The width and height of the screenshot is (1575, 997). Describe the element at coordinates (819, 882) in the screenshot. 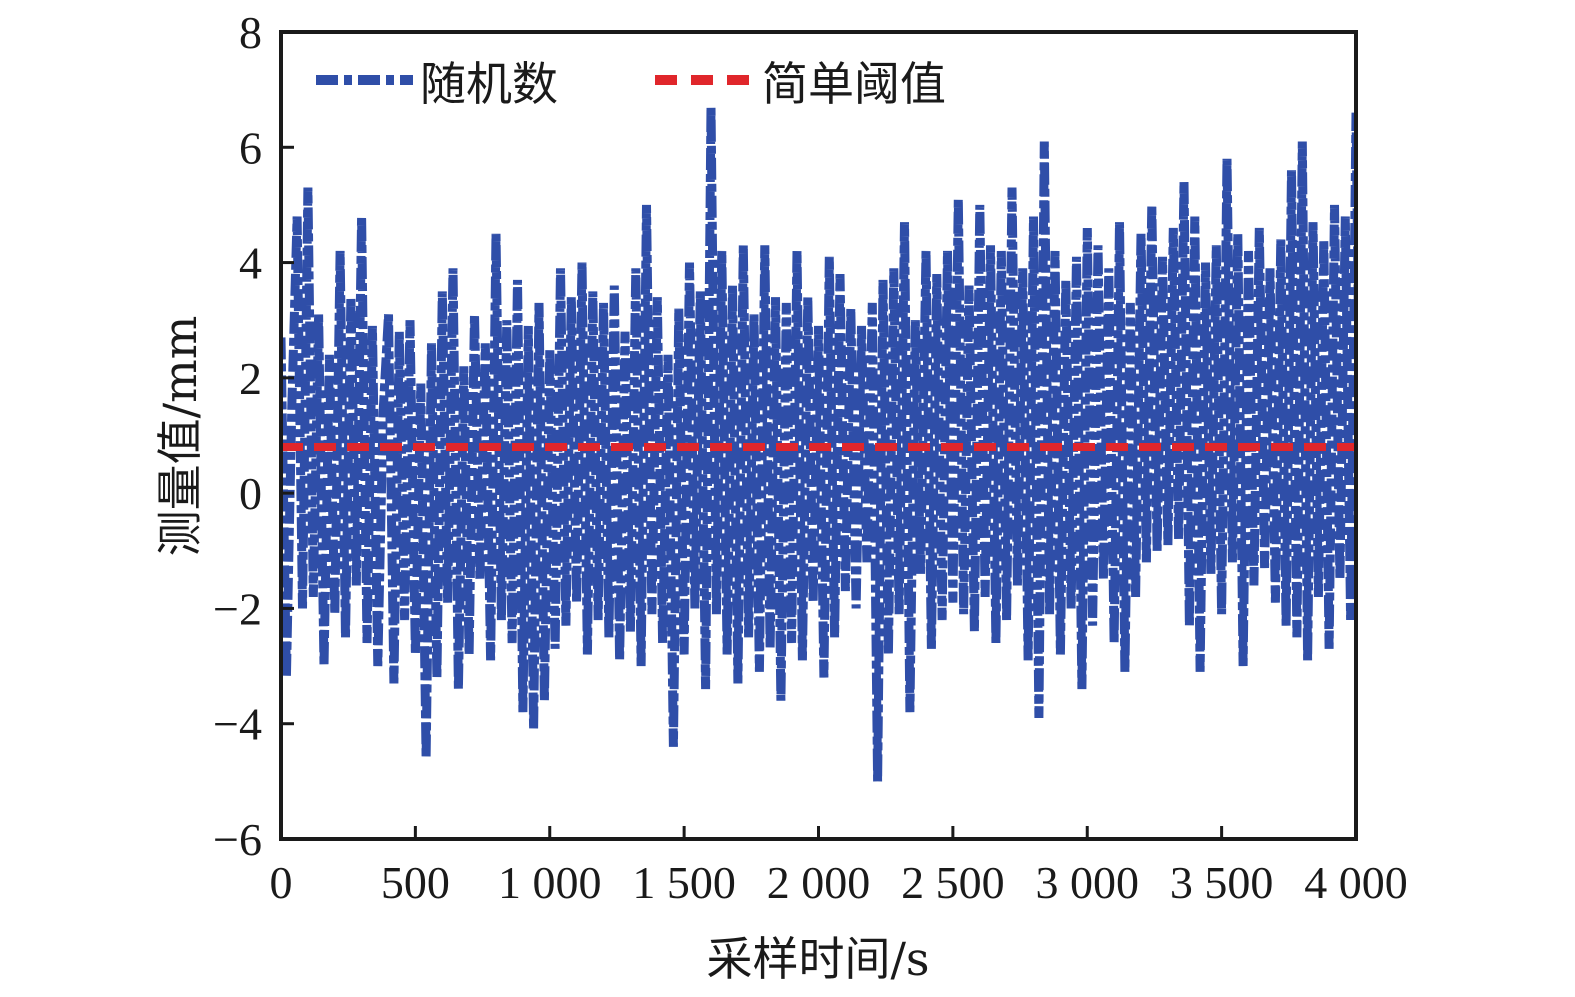

I see `x-tick-label: 2 000` at that location.